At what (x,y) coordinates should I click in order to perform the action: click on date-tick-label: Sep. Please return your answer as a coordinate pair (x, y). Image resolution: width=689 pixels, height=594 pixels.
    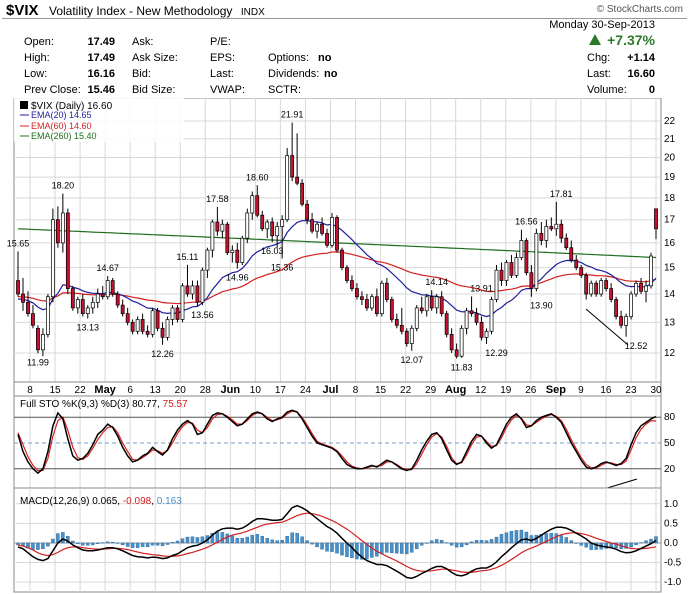
    Looking at the image, I should click on (556, 390).